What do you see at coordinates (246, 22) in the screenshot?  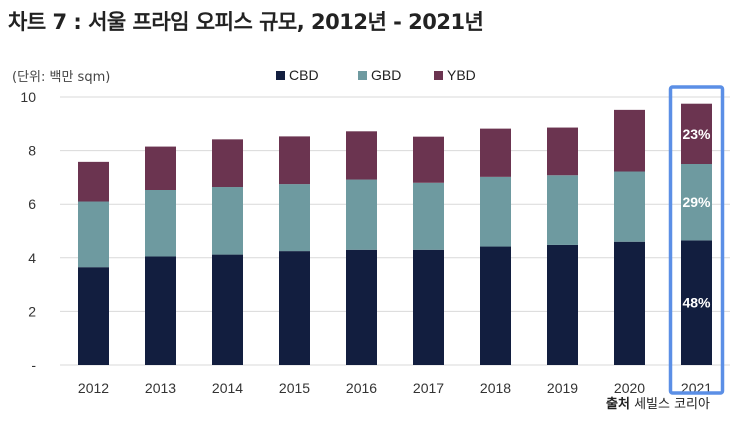 I see `chart-title: 차트 7 : 서울 프라임 오피스 규모, 2012년 - 2021년` at bounding box center [246, 22].